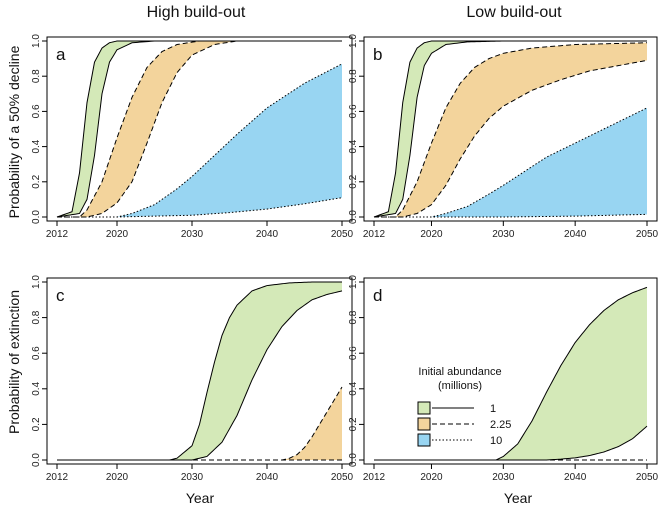 The width and height of the screenshot is (669, 510). What do you see at coordinates (377, 54) in the screenshot?
I see `panel-letter-b: b` at bounding box center [377, 54].